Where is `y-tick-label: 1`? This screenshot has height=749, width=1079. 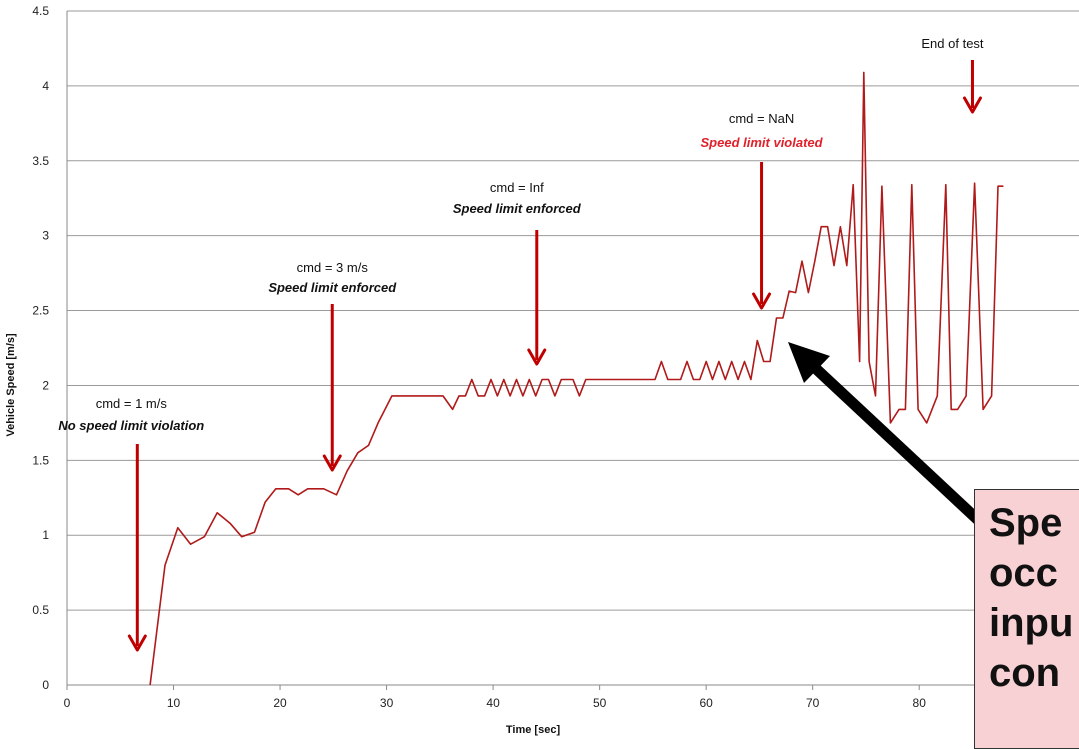
y-tick-label: 1 is located at coordinates (45, 535).